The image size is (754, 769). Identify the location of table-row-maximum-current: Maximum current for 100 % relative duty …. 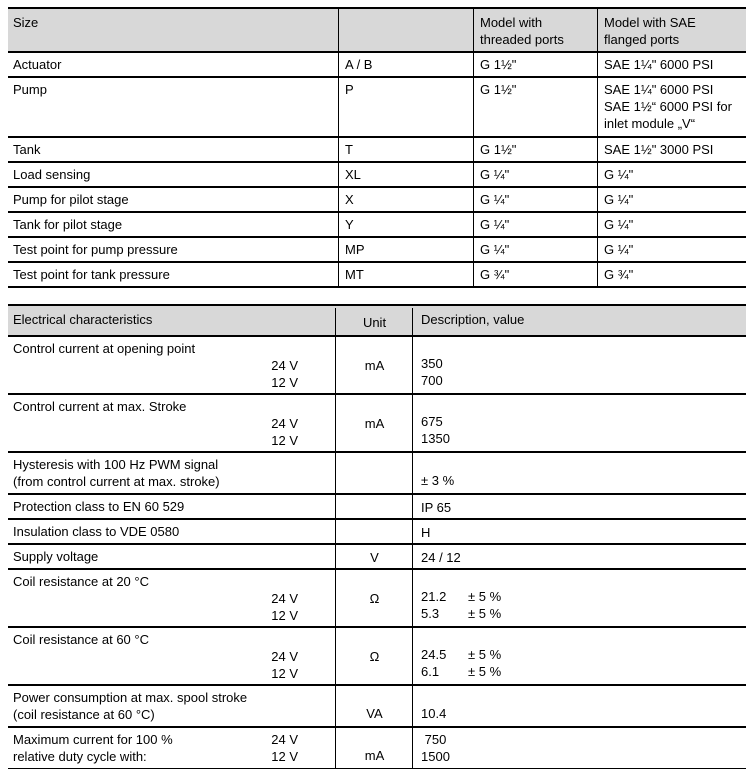
(377, 748).